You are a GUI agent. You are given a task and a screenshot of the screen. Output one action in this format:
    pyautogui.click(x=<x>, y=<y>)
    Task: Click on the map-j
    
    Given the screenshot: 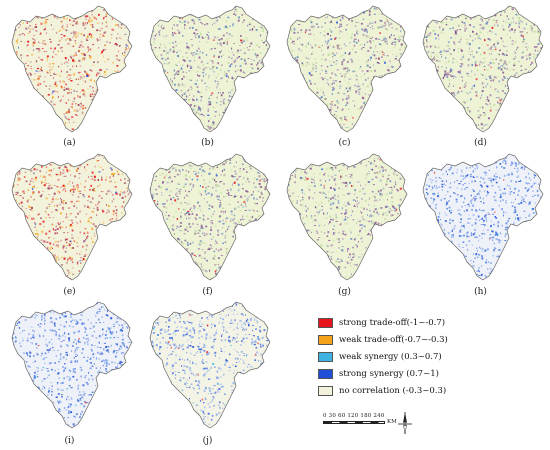 What is the action you would take?
    pyautogui.click(x=210, y=365)
    